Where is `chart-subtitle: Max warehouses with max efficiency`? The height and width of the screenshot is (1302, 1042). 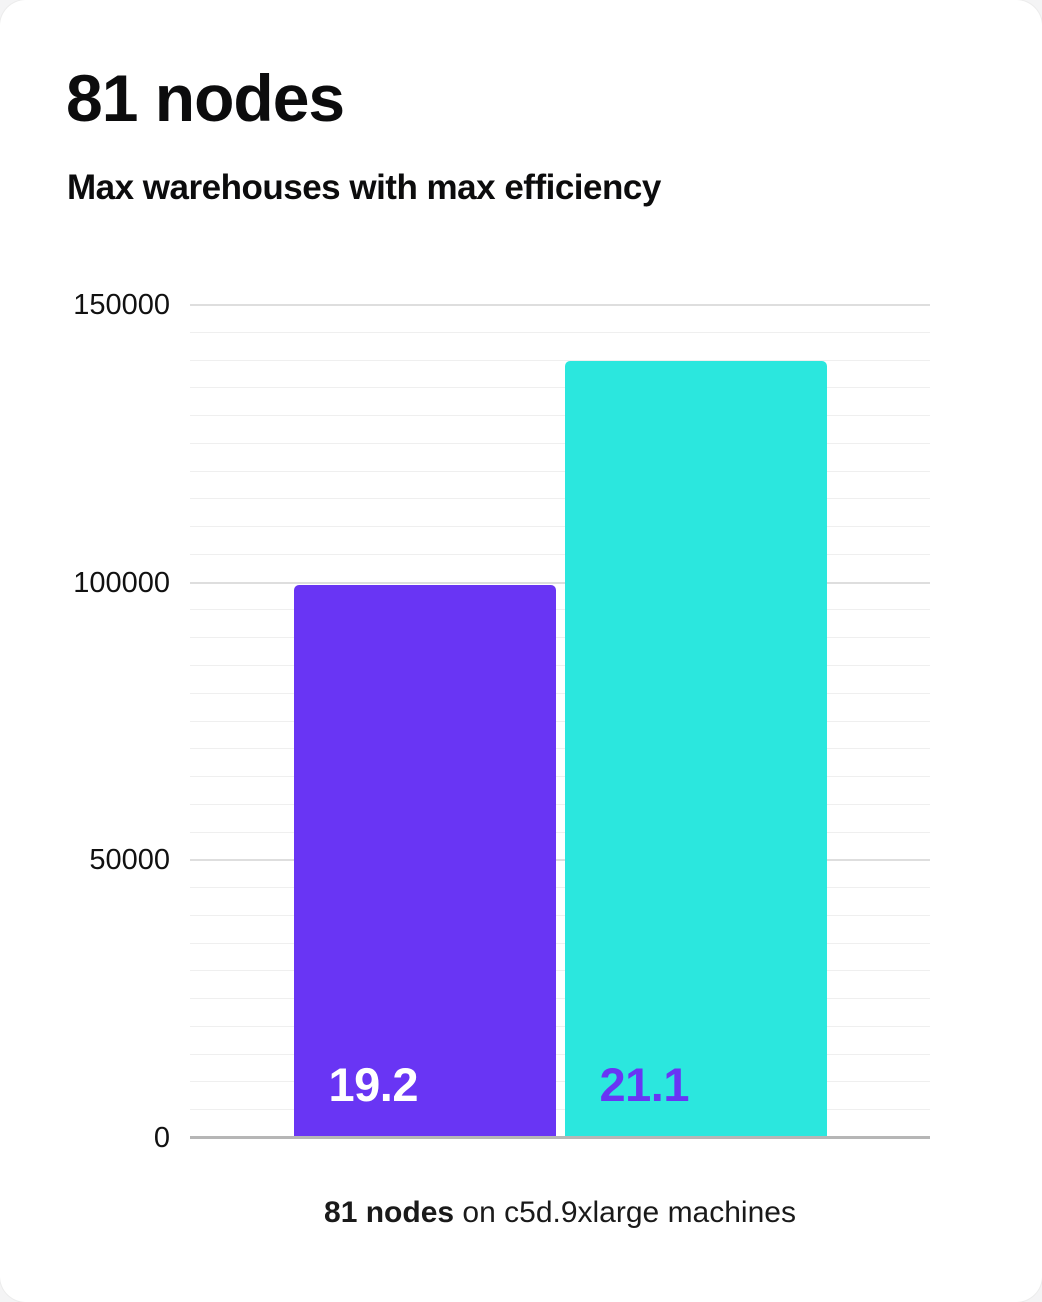
chart-subtitle: Max warehouses with max efficiency is located at coordinates (364, 187).